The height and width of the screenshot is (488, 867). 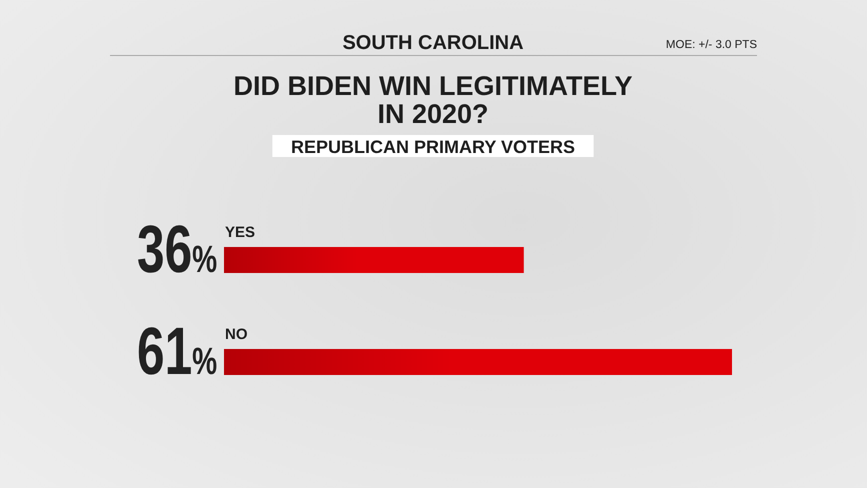 What do you see at coordinates (236, 334) in the screenshot?
I see `y-tick-label: NO` at bounding box center [236, 334].